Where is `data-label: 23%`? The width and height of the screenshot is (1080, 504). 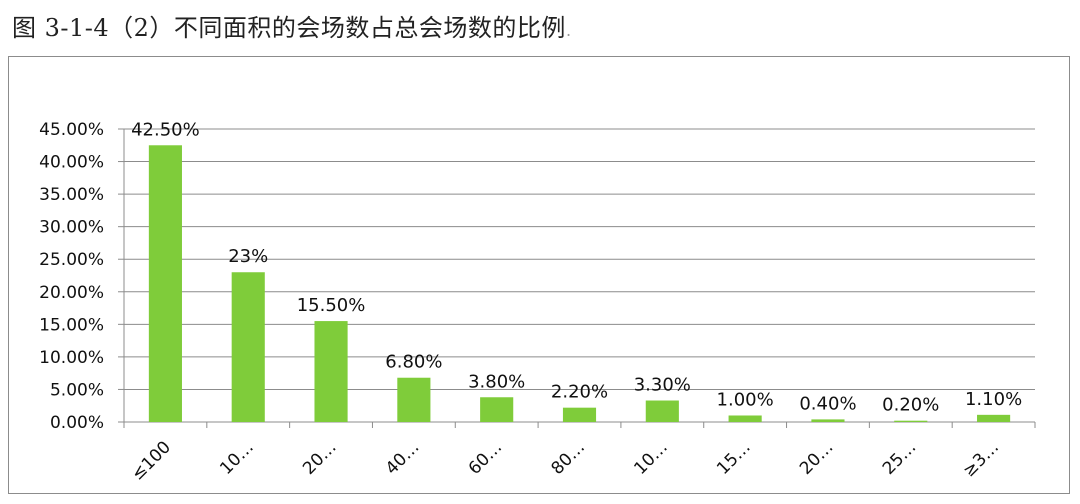
data-label: 23% is located at coordinates (248, 256).